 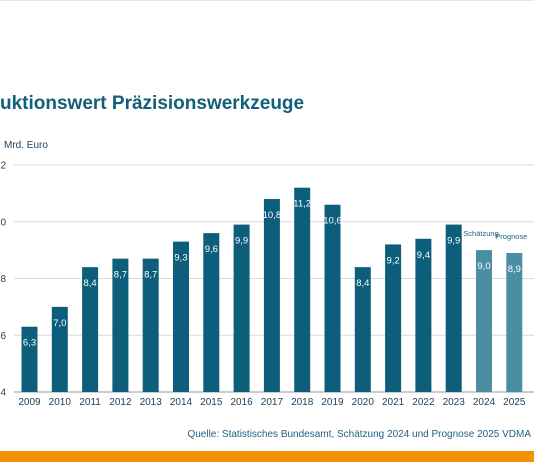 What do you see at coordinates (332, 298) in the screenshot?
I see `bar-2019` at bounding box center [332, 298].